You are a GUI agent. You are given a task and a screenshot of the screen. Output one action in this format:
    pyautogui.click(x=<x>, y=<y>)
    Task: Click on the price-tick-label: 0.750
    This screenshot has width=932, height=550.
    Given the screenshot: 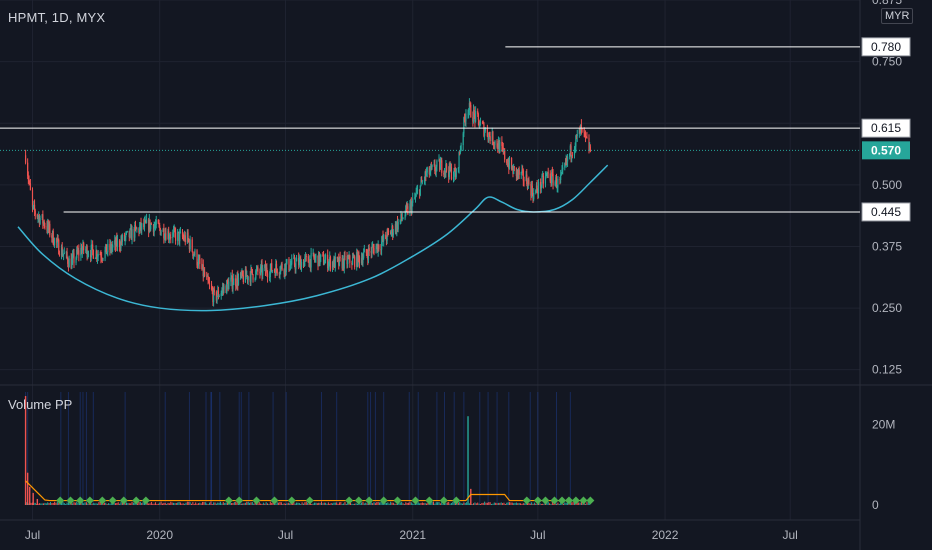 What is the action you would take?
    pyautogui.click(x=887, y=62)
    